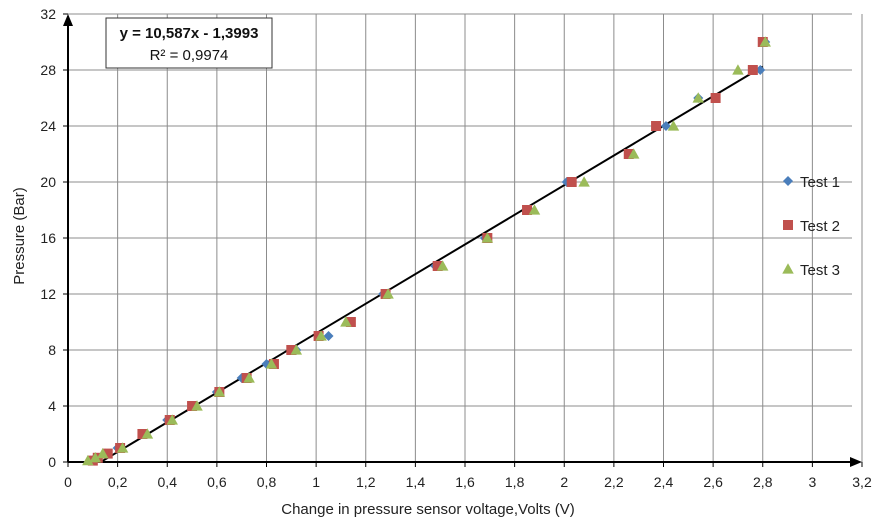 The height and width of the screenshot is (522, 881). Describe the element at coordinates (416, 482) in the screenshot. I see `x-tick-label-7: 1,4` at that location.